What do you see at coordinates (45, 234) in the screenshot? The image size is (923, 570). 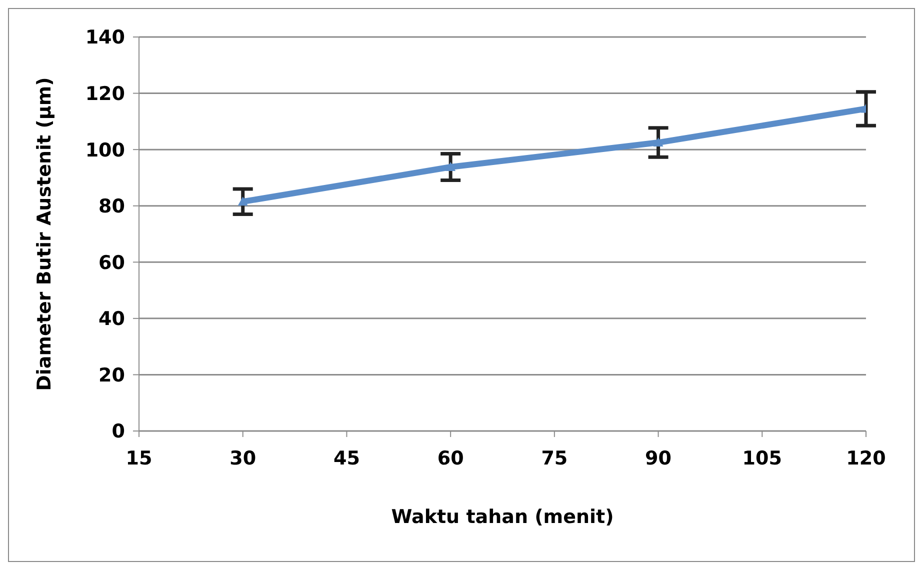 I see `y-axis-title: Diameter Butir Austenit (µm)` at bounding box center [45, 234].